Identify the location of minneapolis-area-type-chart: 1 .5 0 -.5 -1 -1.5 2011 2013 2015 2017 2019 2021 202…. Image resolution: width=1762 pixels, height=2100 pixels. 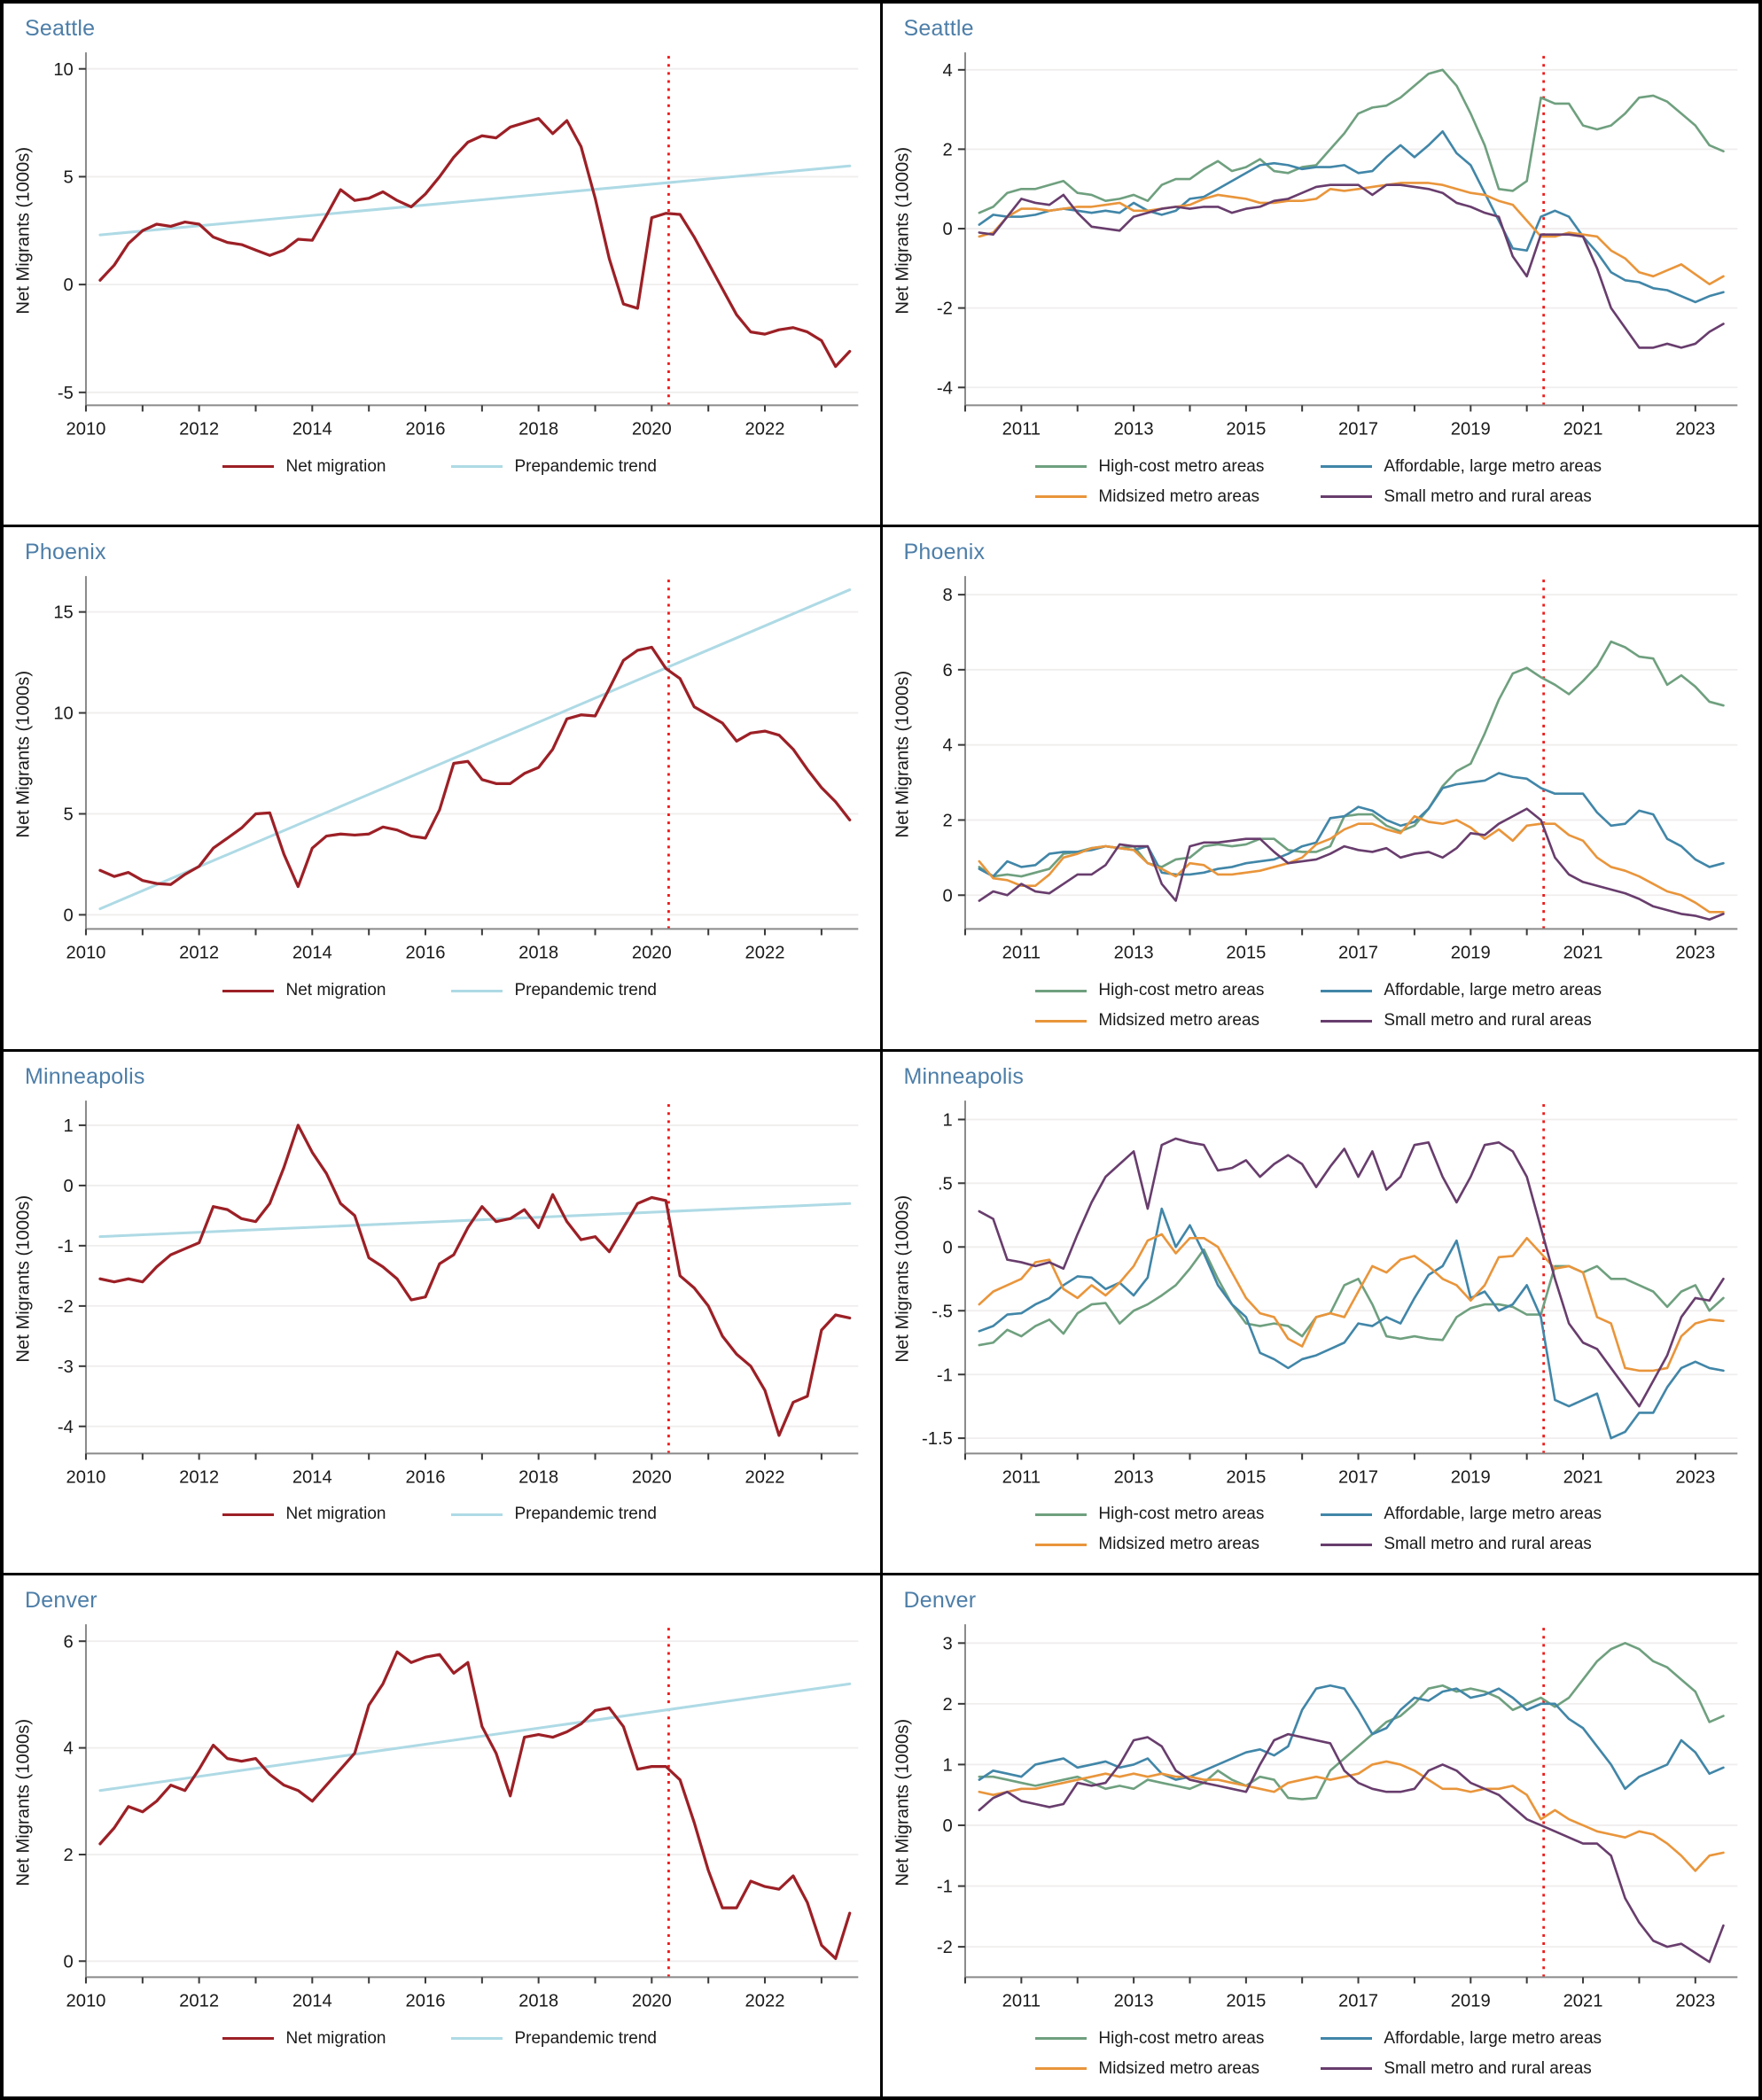
(1319, 1294).